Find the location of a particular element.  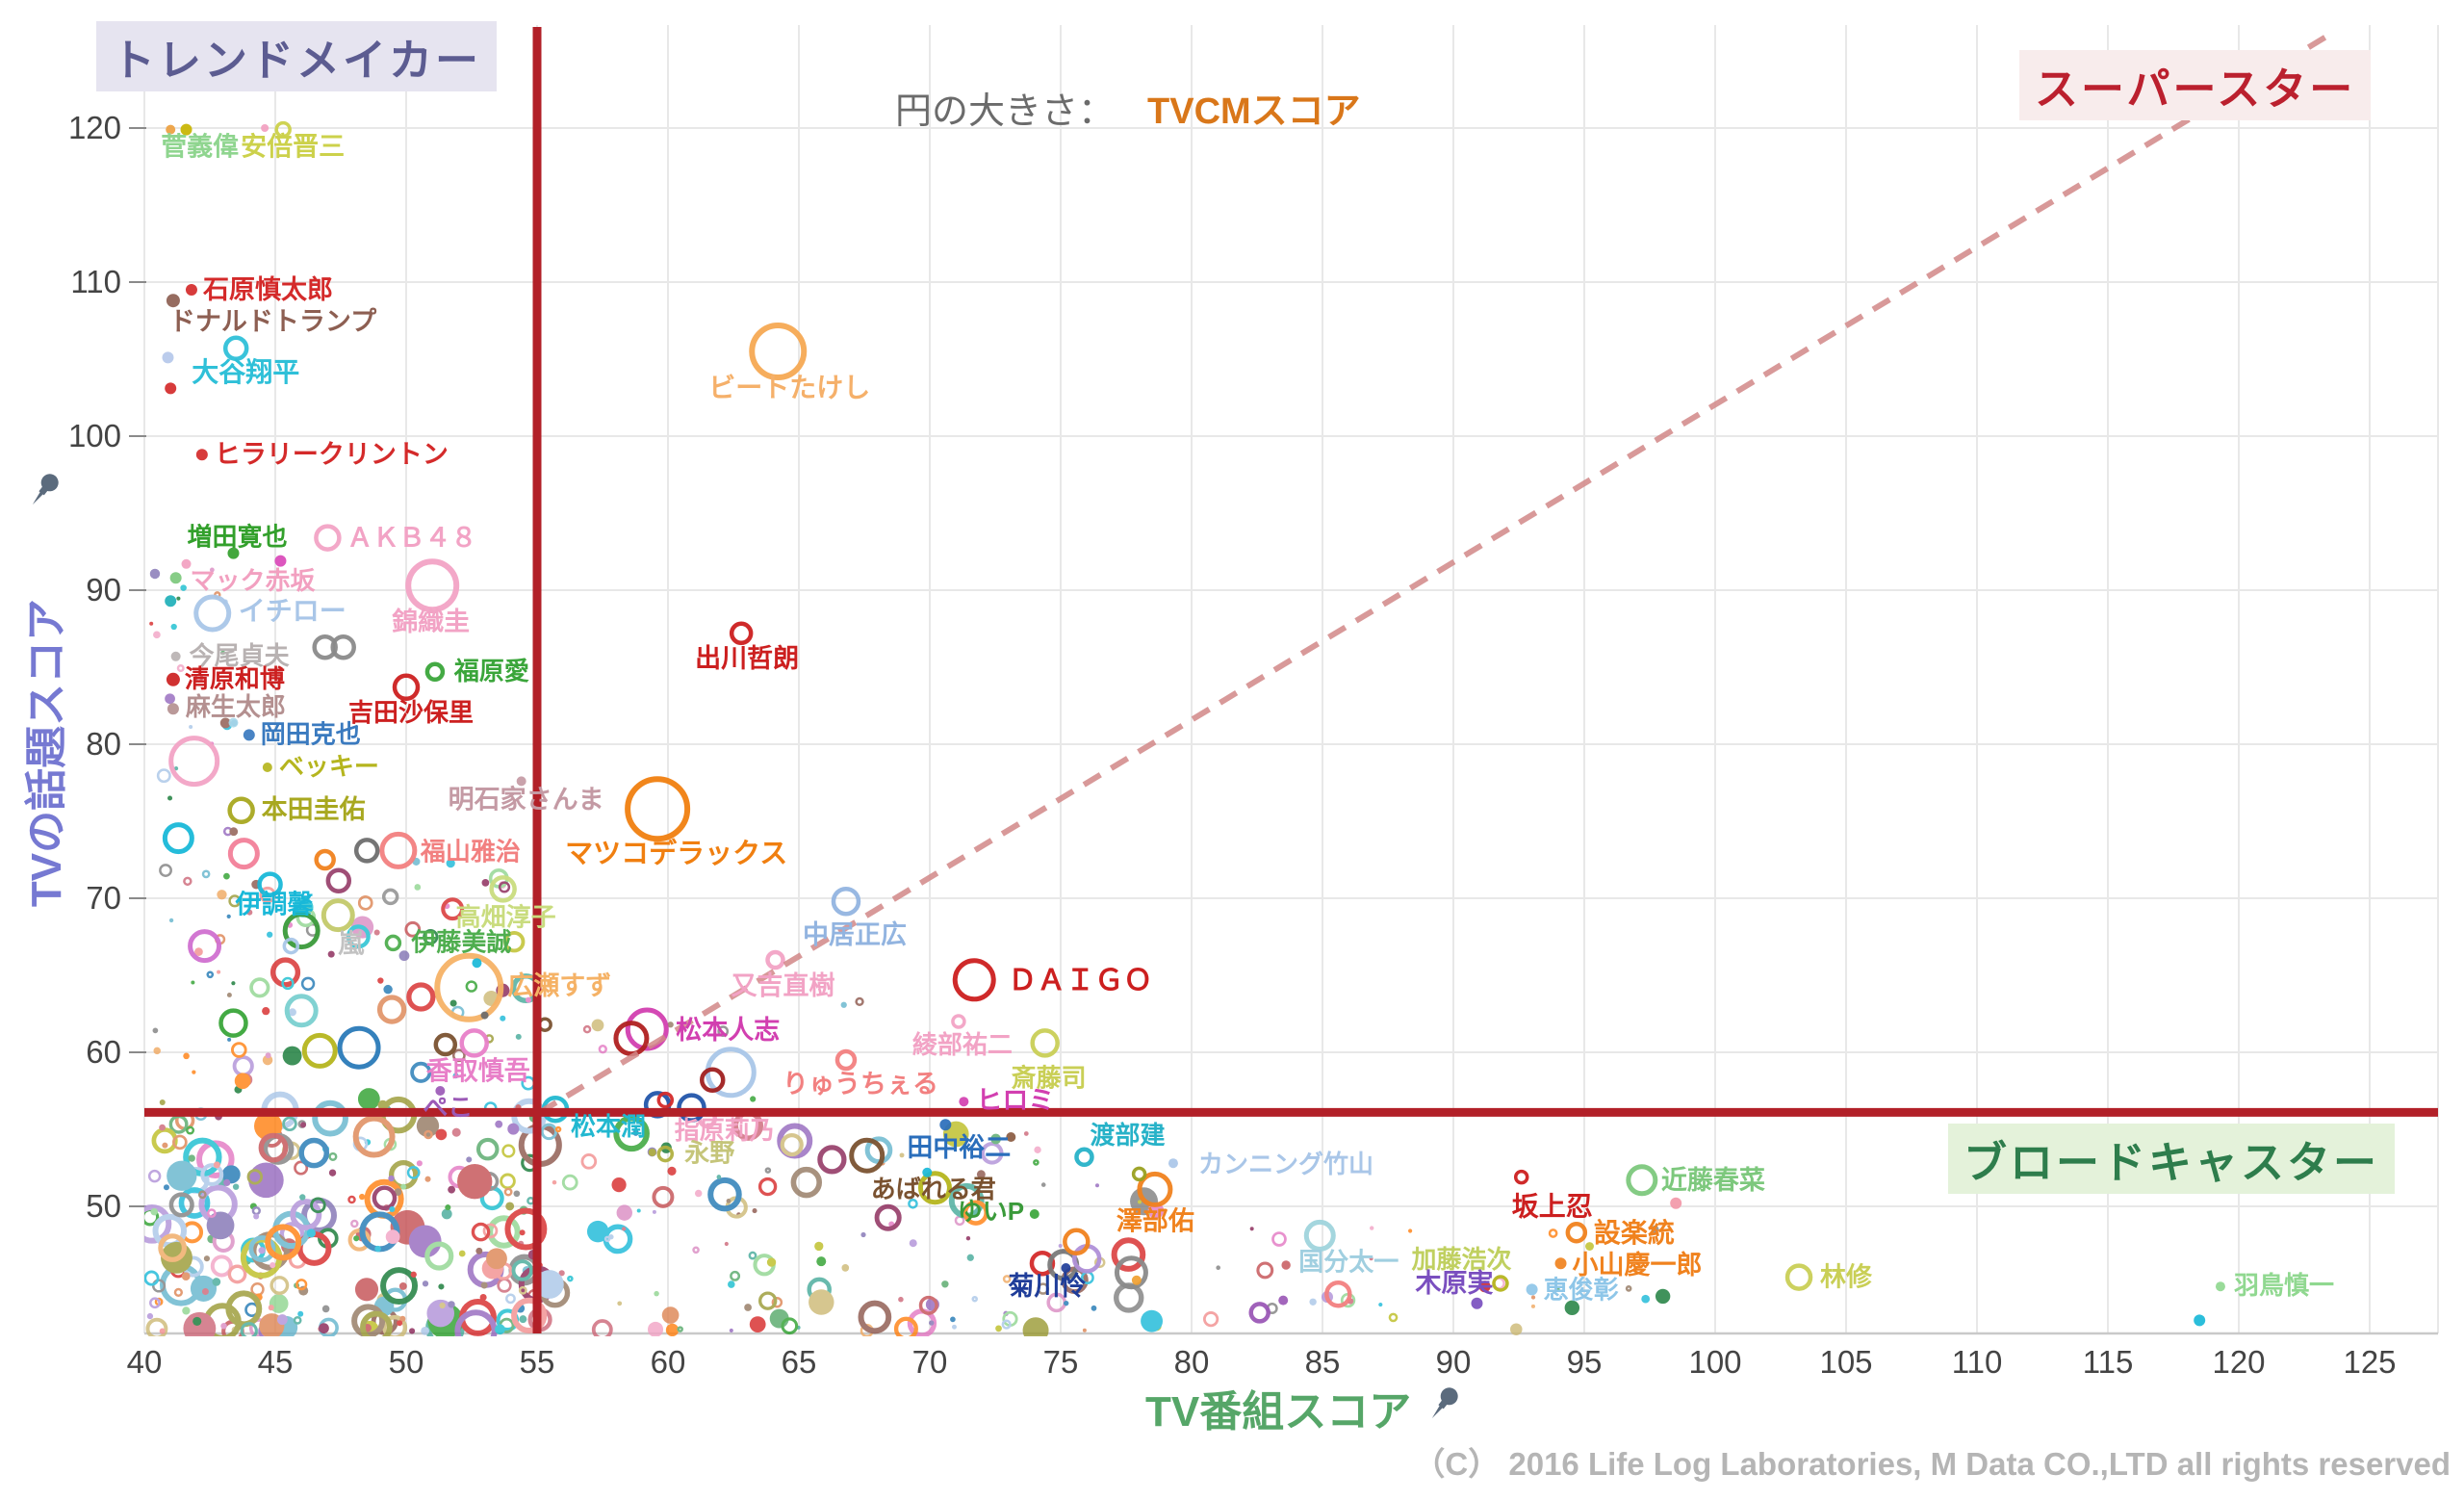

data-point-label: マック赤坂 is located at coordinates (254, 580).